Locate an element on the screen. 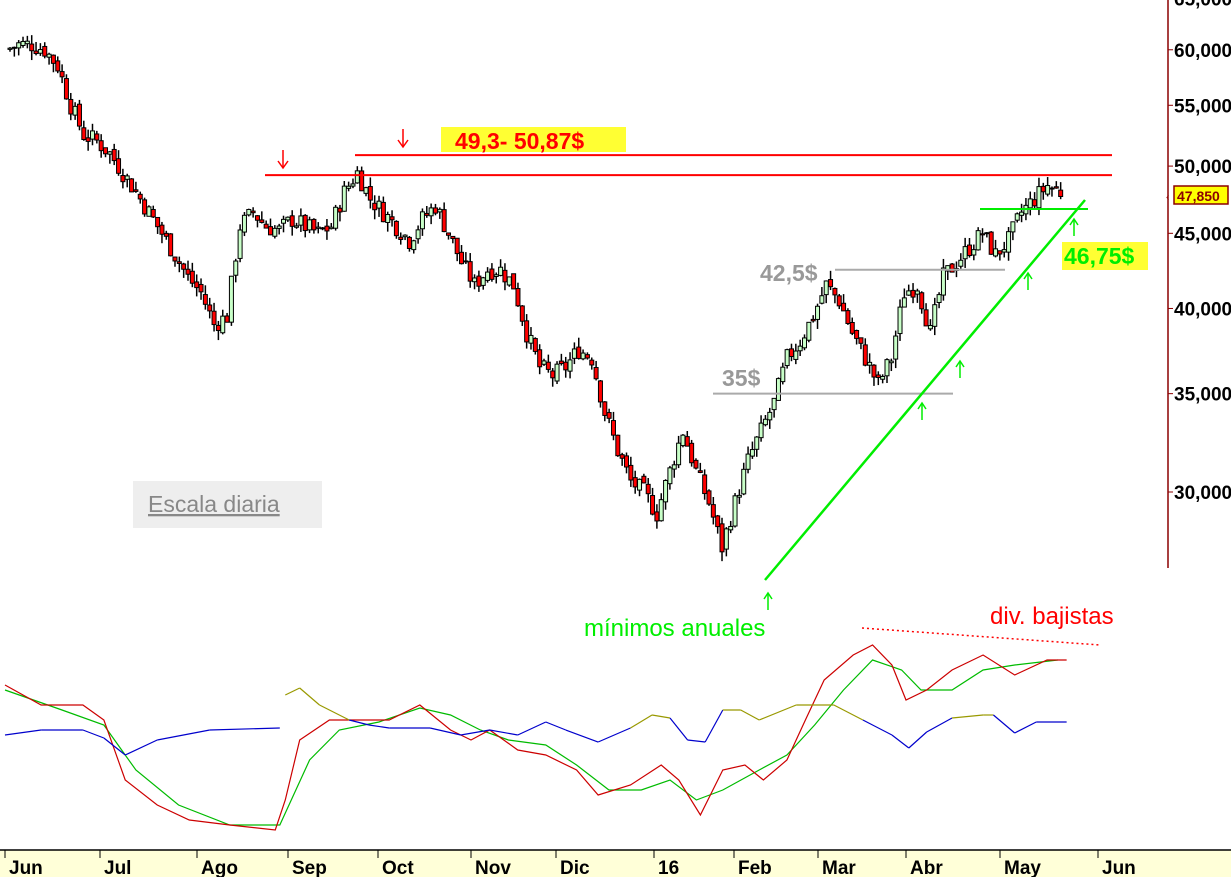  down-arrow-icon is located at coordinates (283, 160).